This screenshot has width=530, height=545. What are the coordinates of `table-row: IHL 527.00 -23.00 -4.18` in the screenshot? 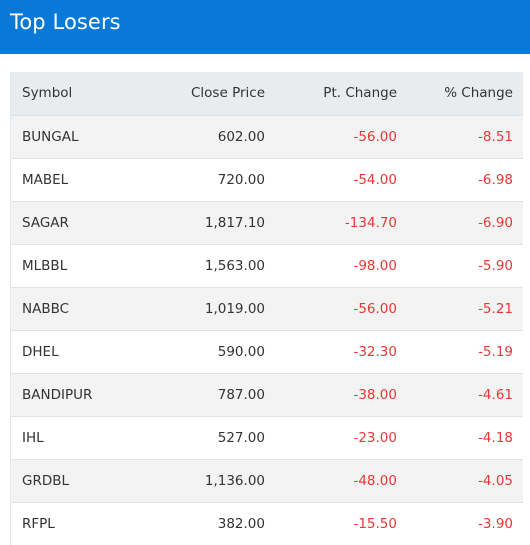 It's located at (267, 437).